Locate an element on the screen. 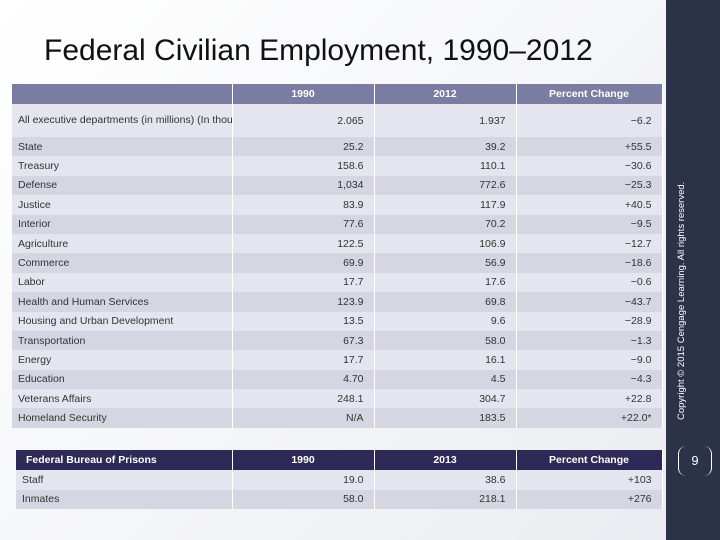 This screenshot has width=720, height=540. table-row: Agriculture 122.5 106.9 −12.7 is located at coordinates (337, 243).